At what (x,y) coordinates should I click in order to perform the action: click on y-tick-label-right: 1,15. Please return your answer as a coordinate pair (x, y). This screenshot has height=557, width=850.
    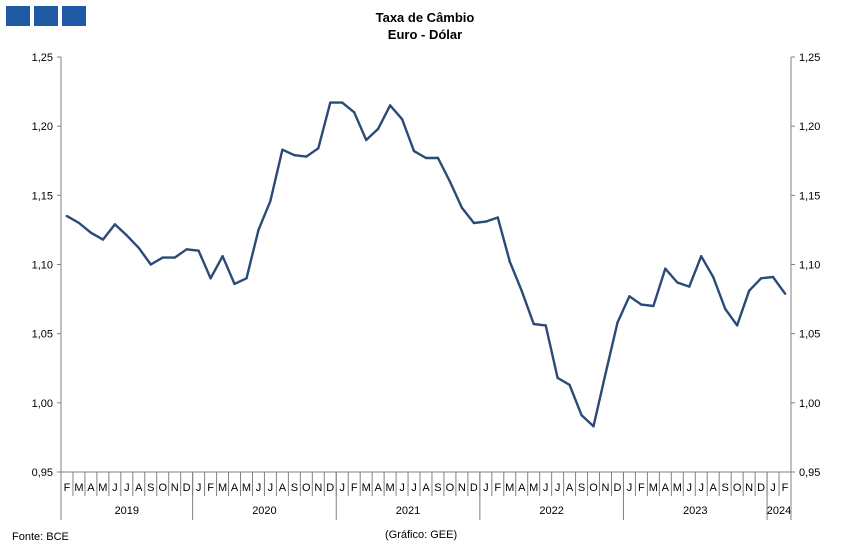
    Looking at the image, I should click on (809, 196).